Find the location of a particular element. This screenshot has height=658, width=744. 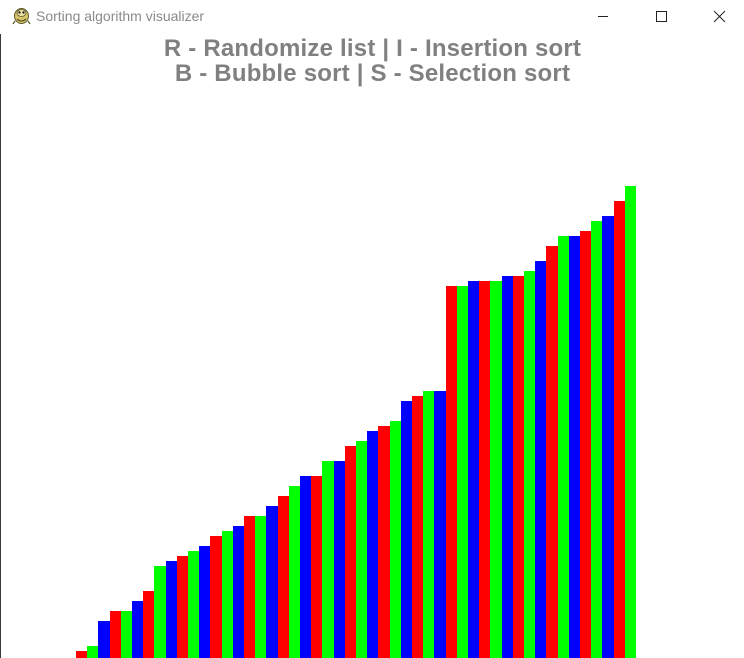

pygame-snake-icon is located at coordinates (21, 15).